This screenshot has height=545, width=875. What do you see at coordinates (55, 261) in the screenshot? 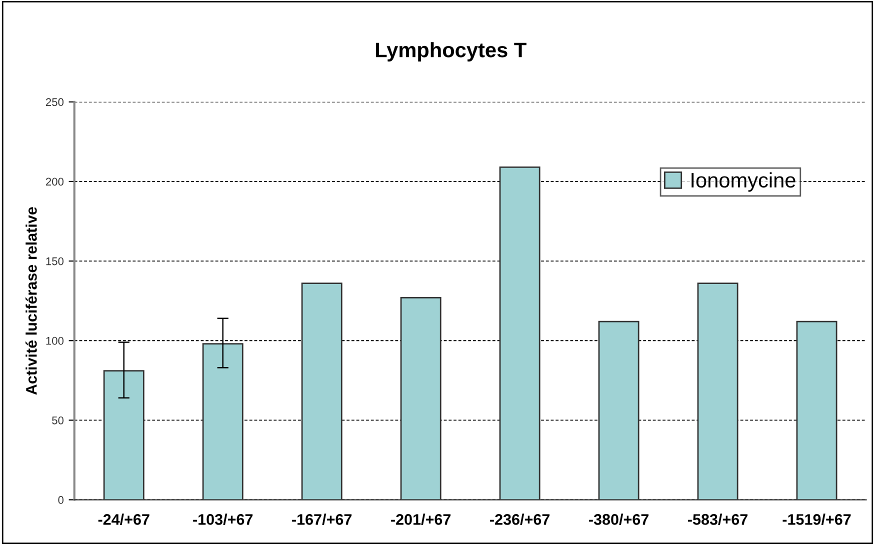
I see `y-tick-label: 150` at bounding box center [55, 261].